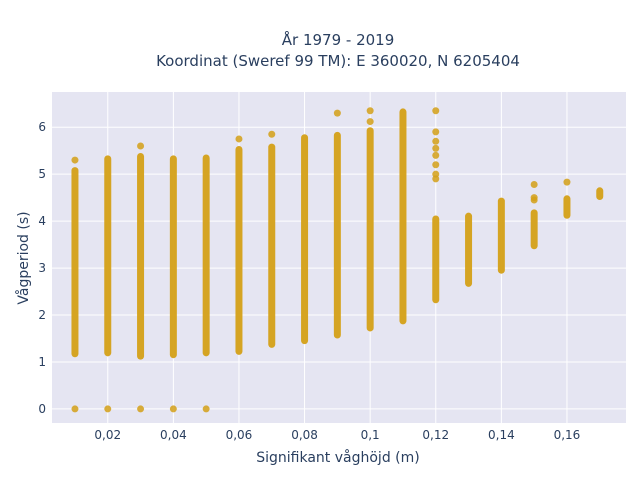 The width and height of the screenshot is (640, 480). Describe the element at coordinates (23, 257) in the screenshot. I see `y-axis-title: Vågperiod (s)` at that location.